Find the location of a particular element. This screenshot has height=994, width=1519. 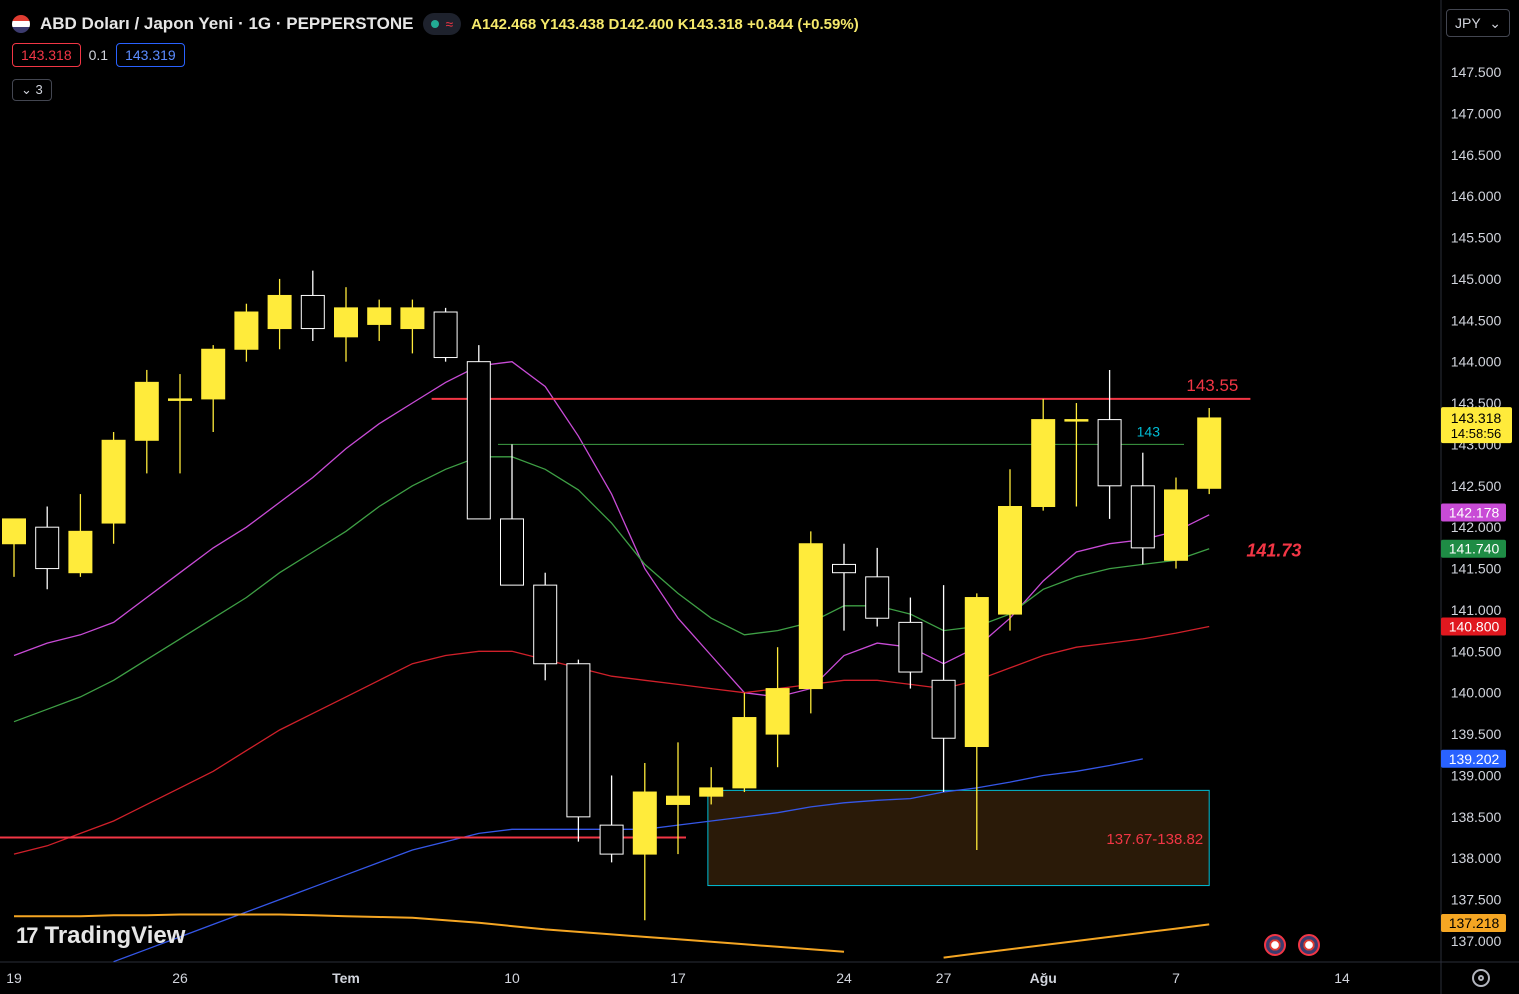

ma-orange-badge: 137.218 is located at coordinates (1473, 922).